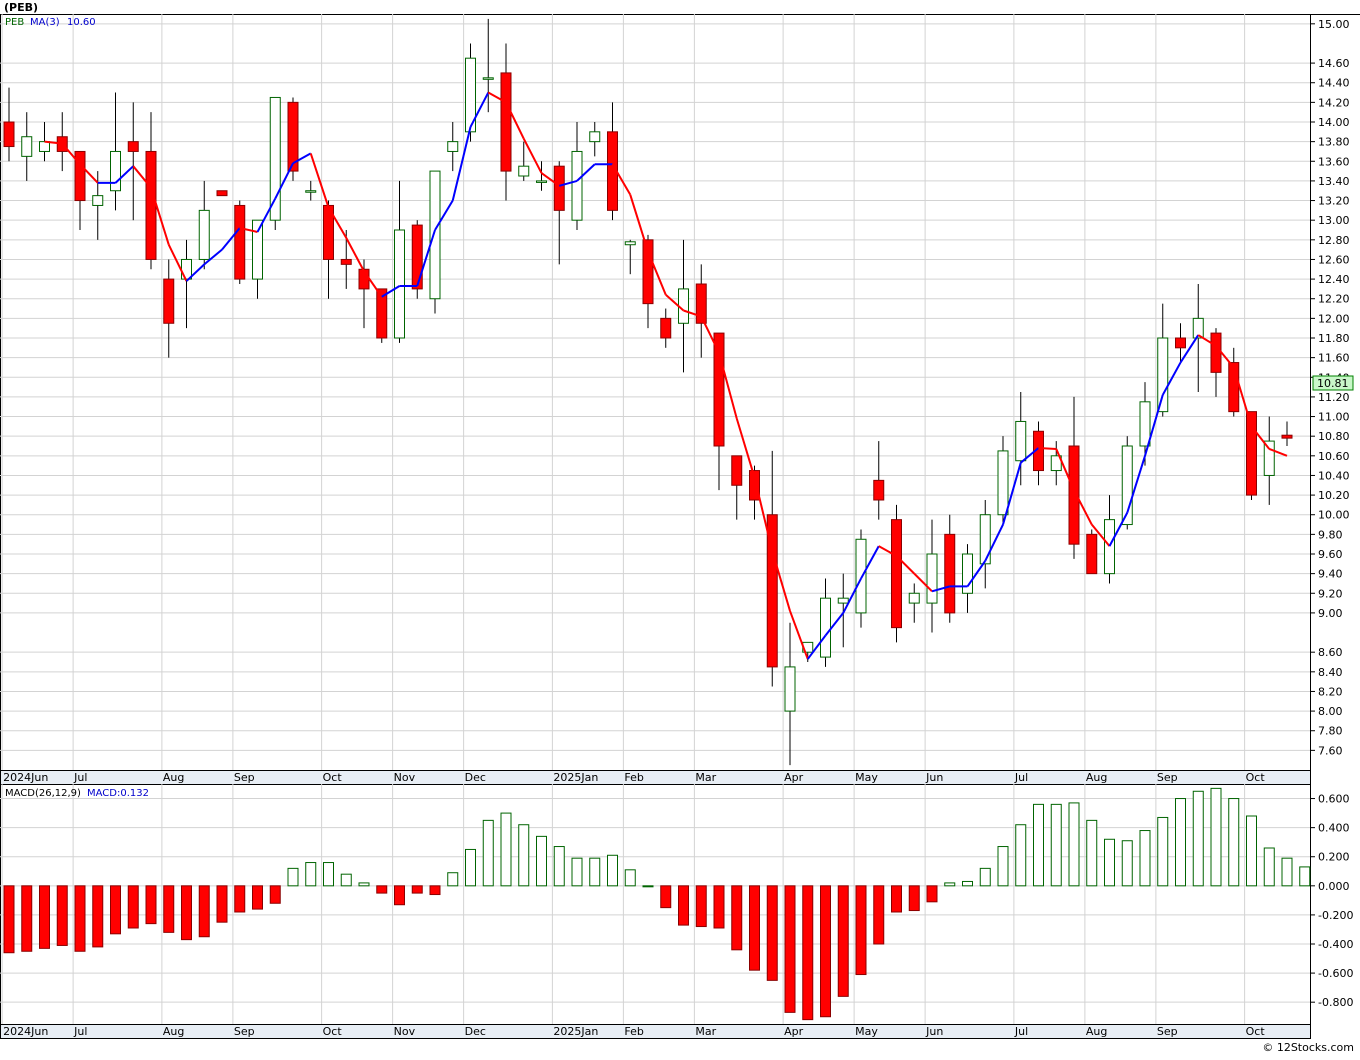  Describe the element at coordinates (333, 1031) in the screenshot. I see `x-tick-label: Oct` at that location.